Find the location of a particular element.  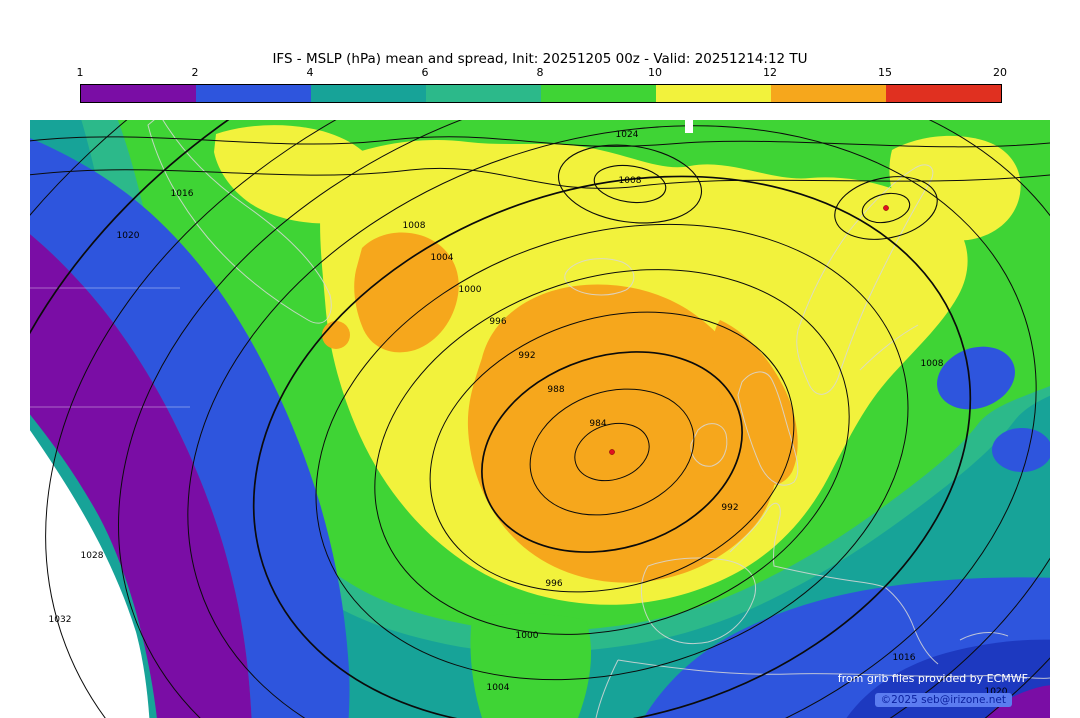

location-markers is located at coordinates (749, 330).